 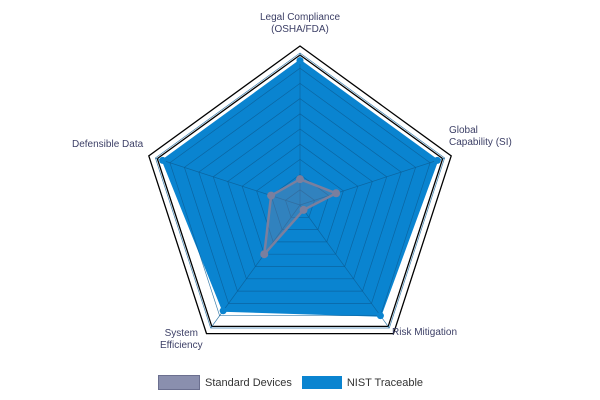 What do you see at coordinates (179, 382) in the screenshot?
I see `legend-swatch-standard` at bounding box center [179, 382].